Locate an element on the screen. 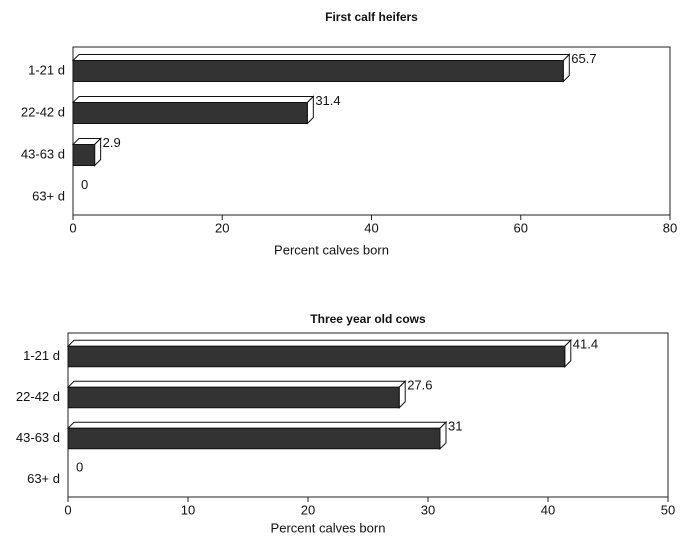 This screenshot has height=537, width=681. x-tick-label: 50 is located at coordinates (668, 509).